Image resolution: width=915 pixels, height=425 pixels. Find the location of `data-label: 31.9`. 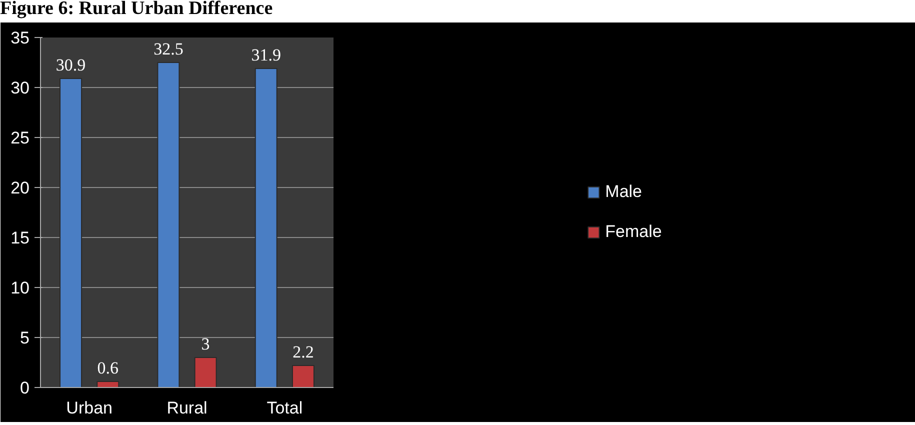

data-label: 31.9 is located at coordinates (266, 55).